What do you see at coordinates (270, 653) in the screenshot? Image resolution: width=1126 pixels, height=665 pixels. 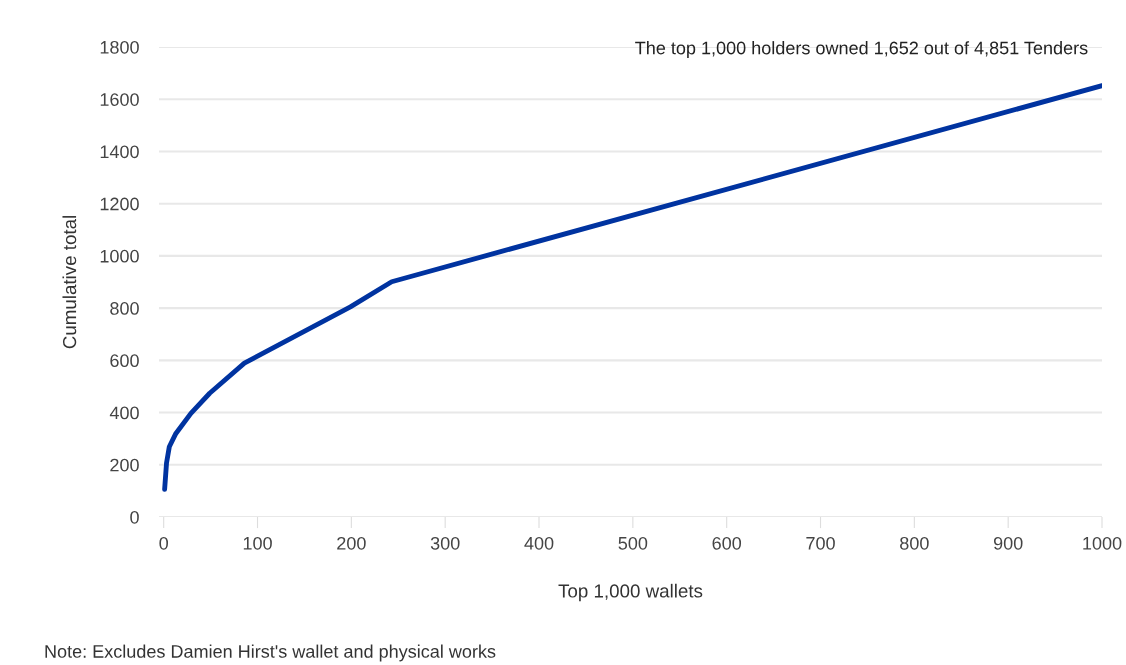 I see `text: Note: Excludes Damien Hirst's wallet and physical works` at bounding box center [270, 653].